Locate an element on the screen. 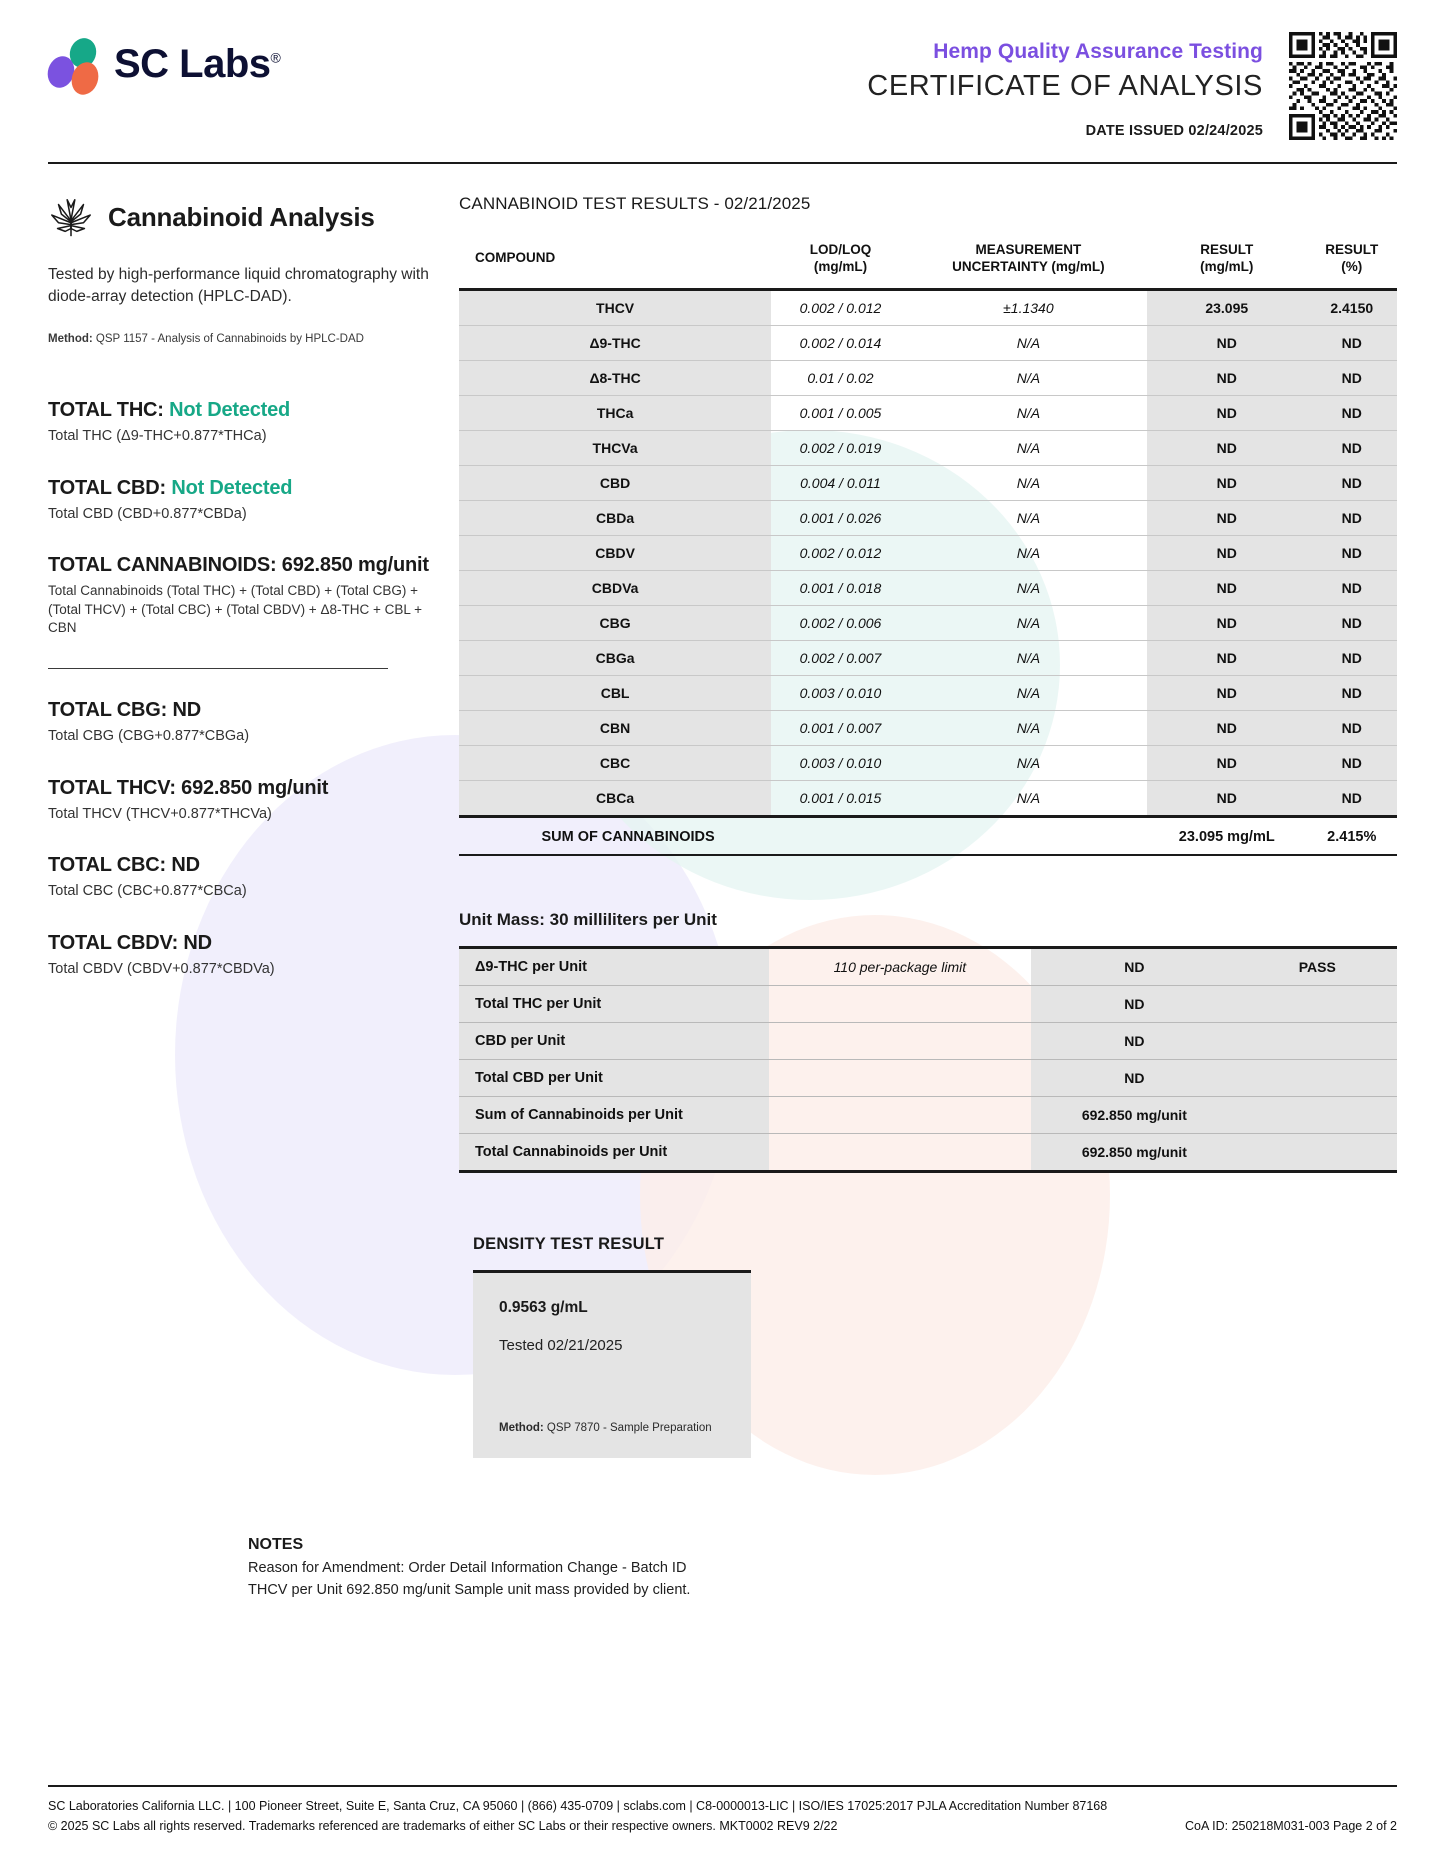 This screenshot has height=1869, width=1445. th-uncertainty-line1: MEASUREMENT is located at coordinates (1028, 249).